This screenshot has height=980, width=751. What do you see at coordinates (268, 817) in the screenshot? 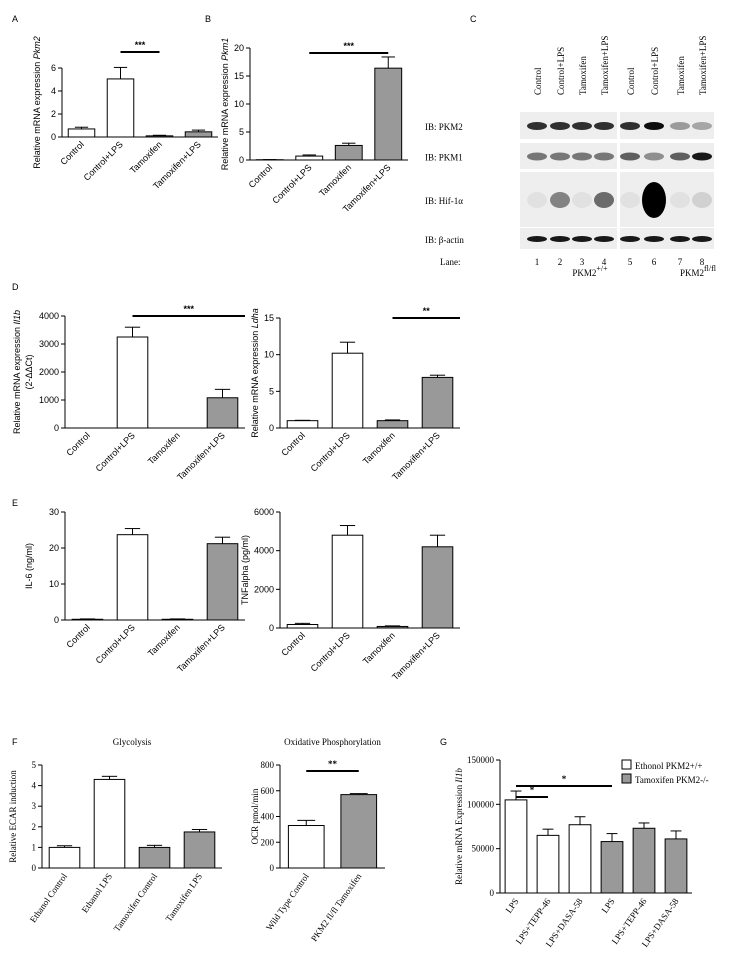
I see `y-tick-label: 400` at bounding box center [268, 817].